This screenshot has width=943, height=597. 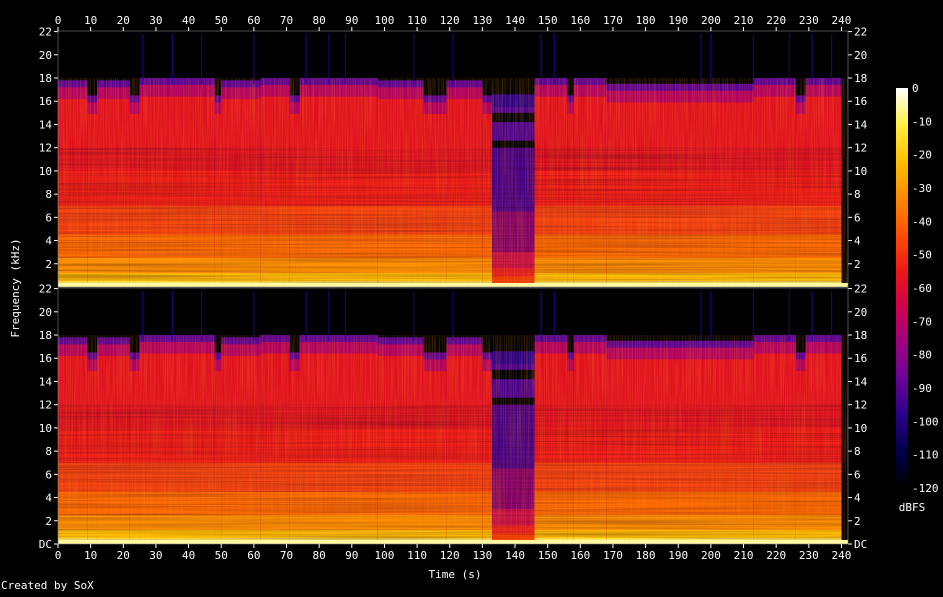 What do you see at coordinates (925, 488) in the screenshot?
I see `colorbar-tick-label: -120` at bounding box center [925, 488].